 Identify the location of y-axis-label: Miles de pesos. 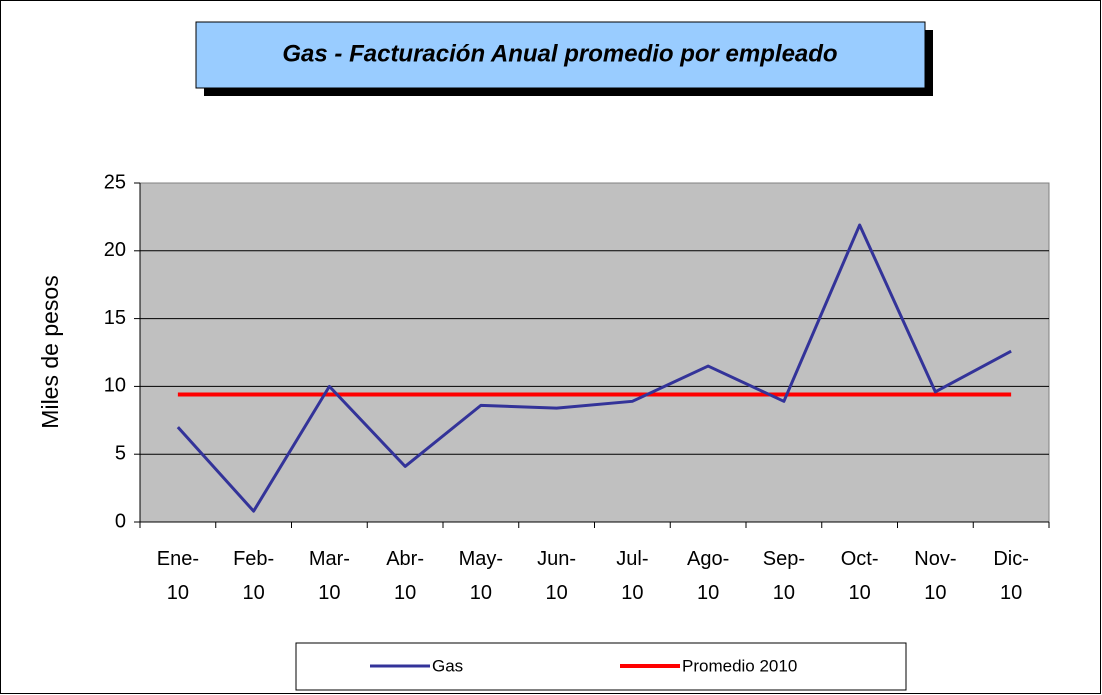
(50, 351).